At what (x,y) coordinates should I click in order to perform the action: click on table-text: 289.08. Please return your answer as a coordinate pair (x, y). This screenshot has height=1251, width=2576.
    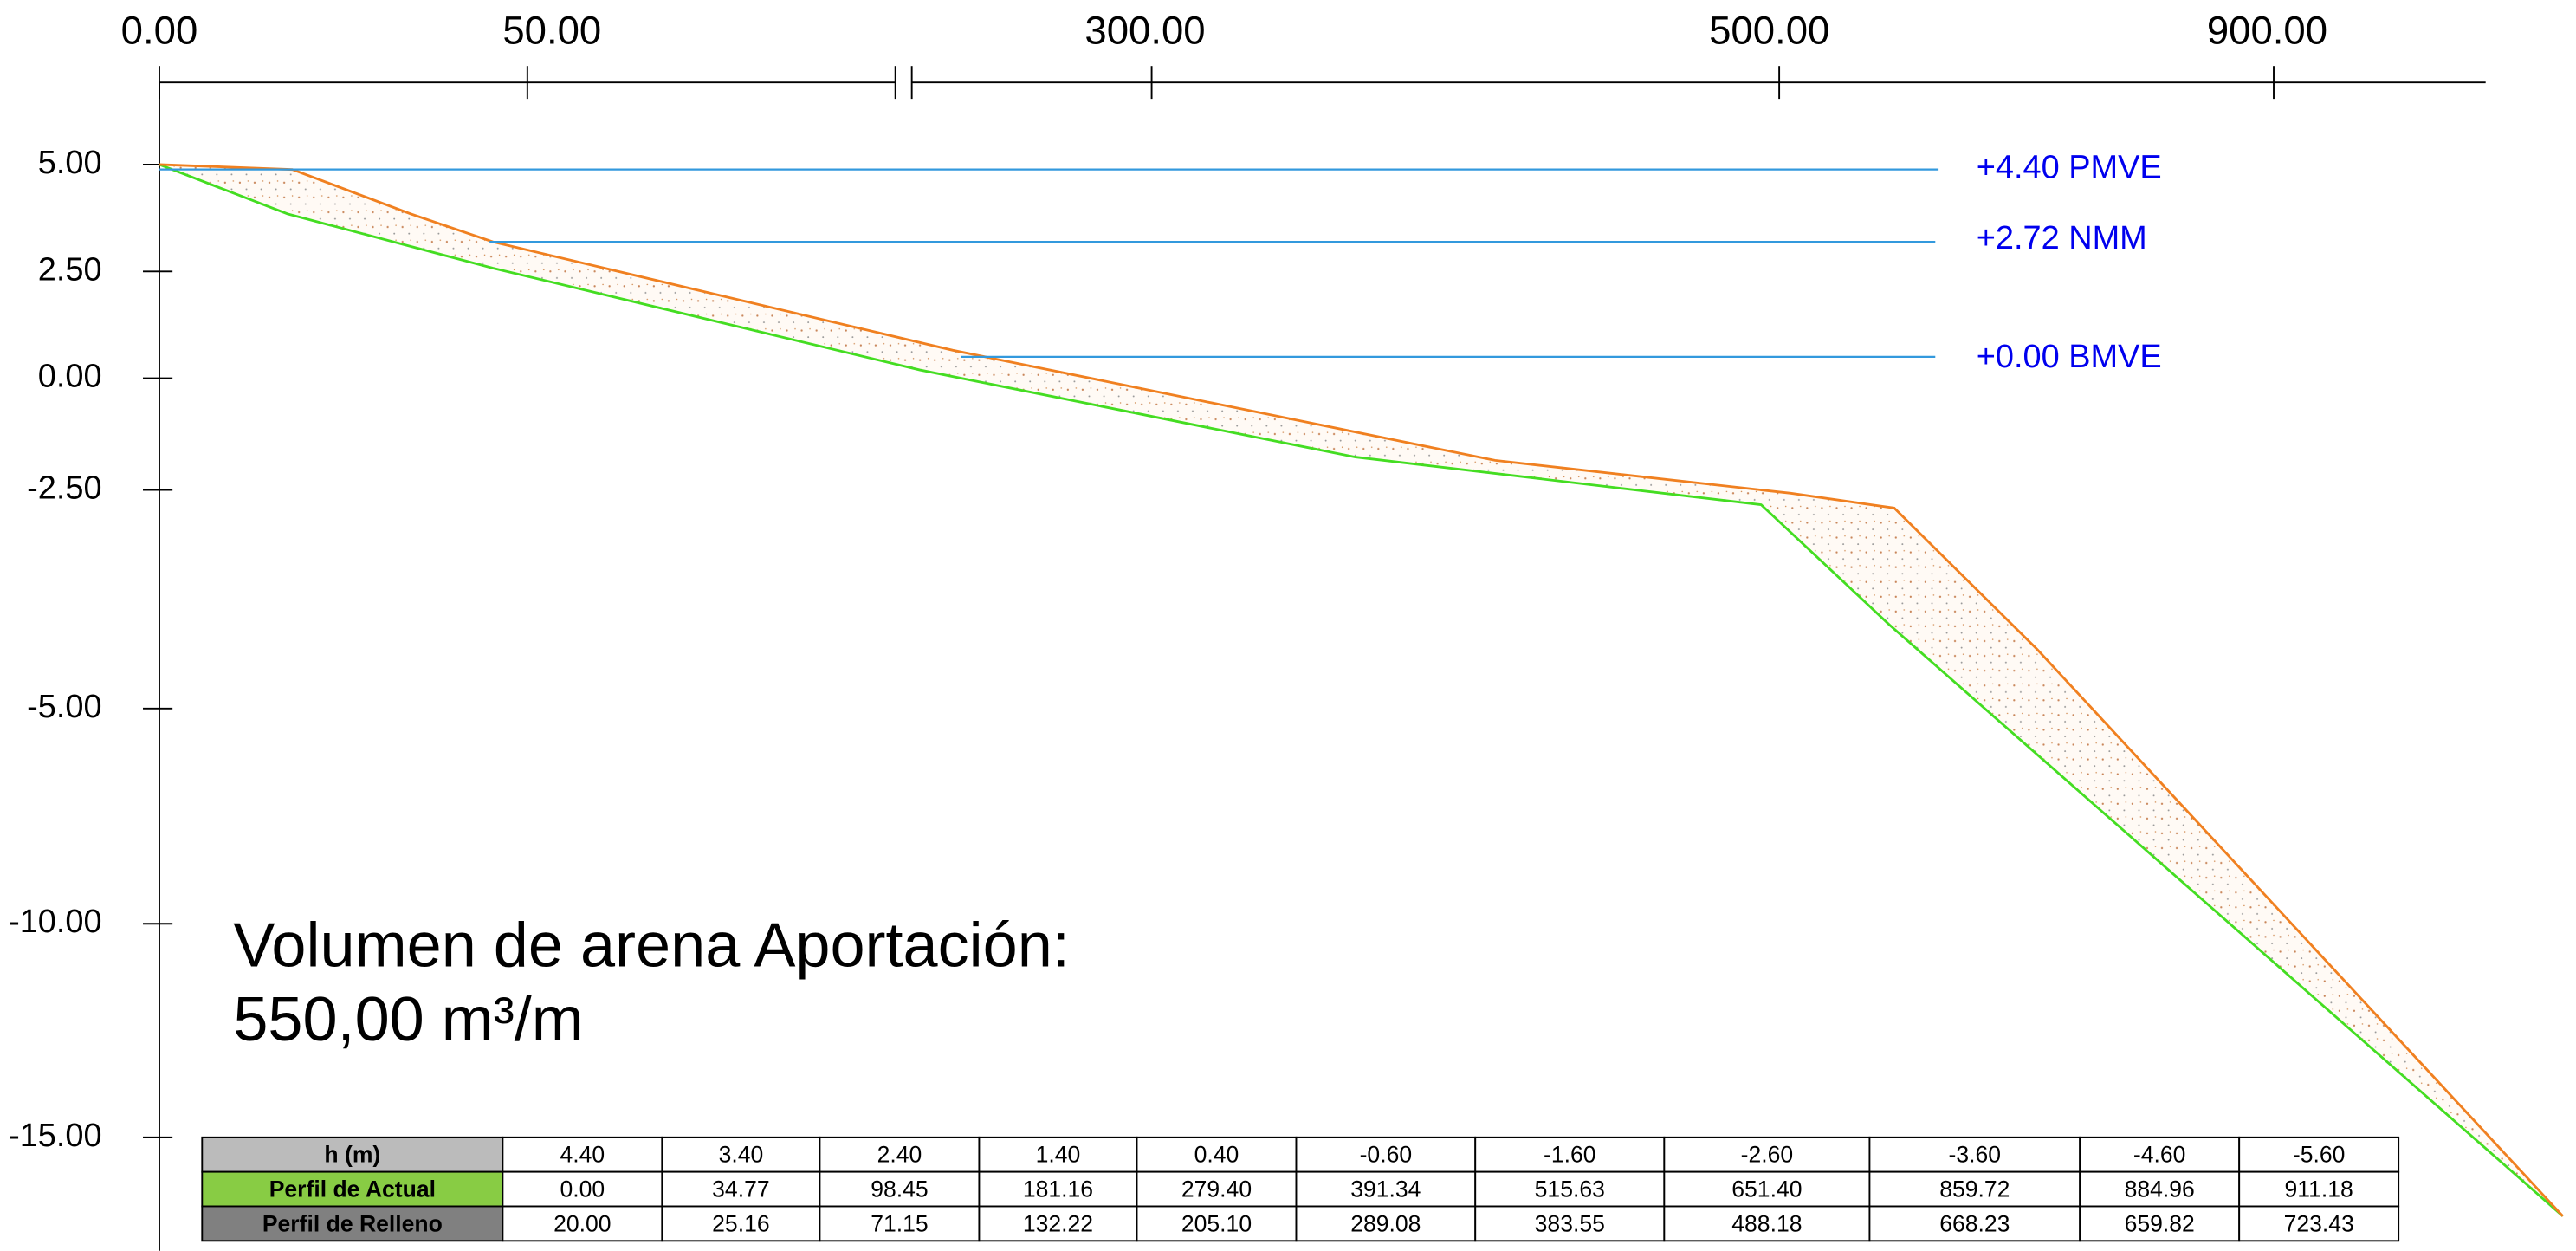
    Looking at the image, I should click on (1385, 1223).